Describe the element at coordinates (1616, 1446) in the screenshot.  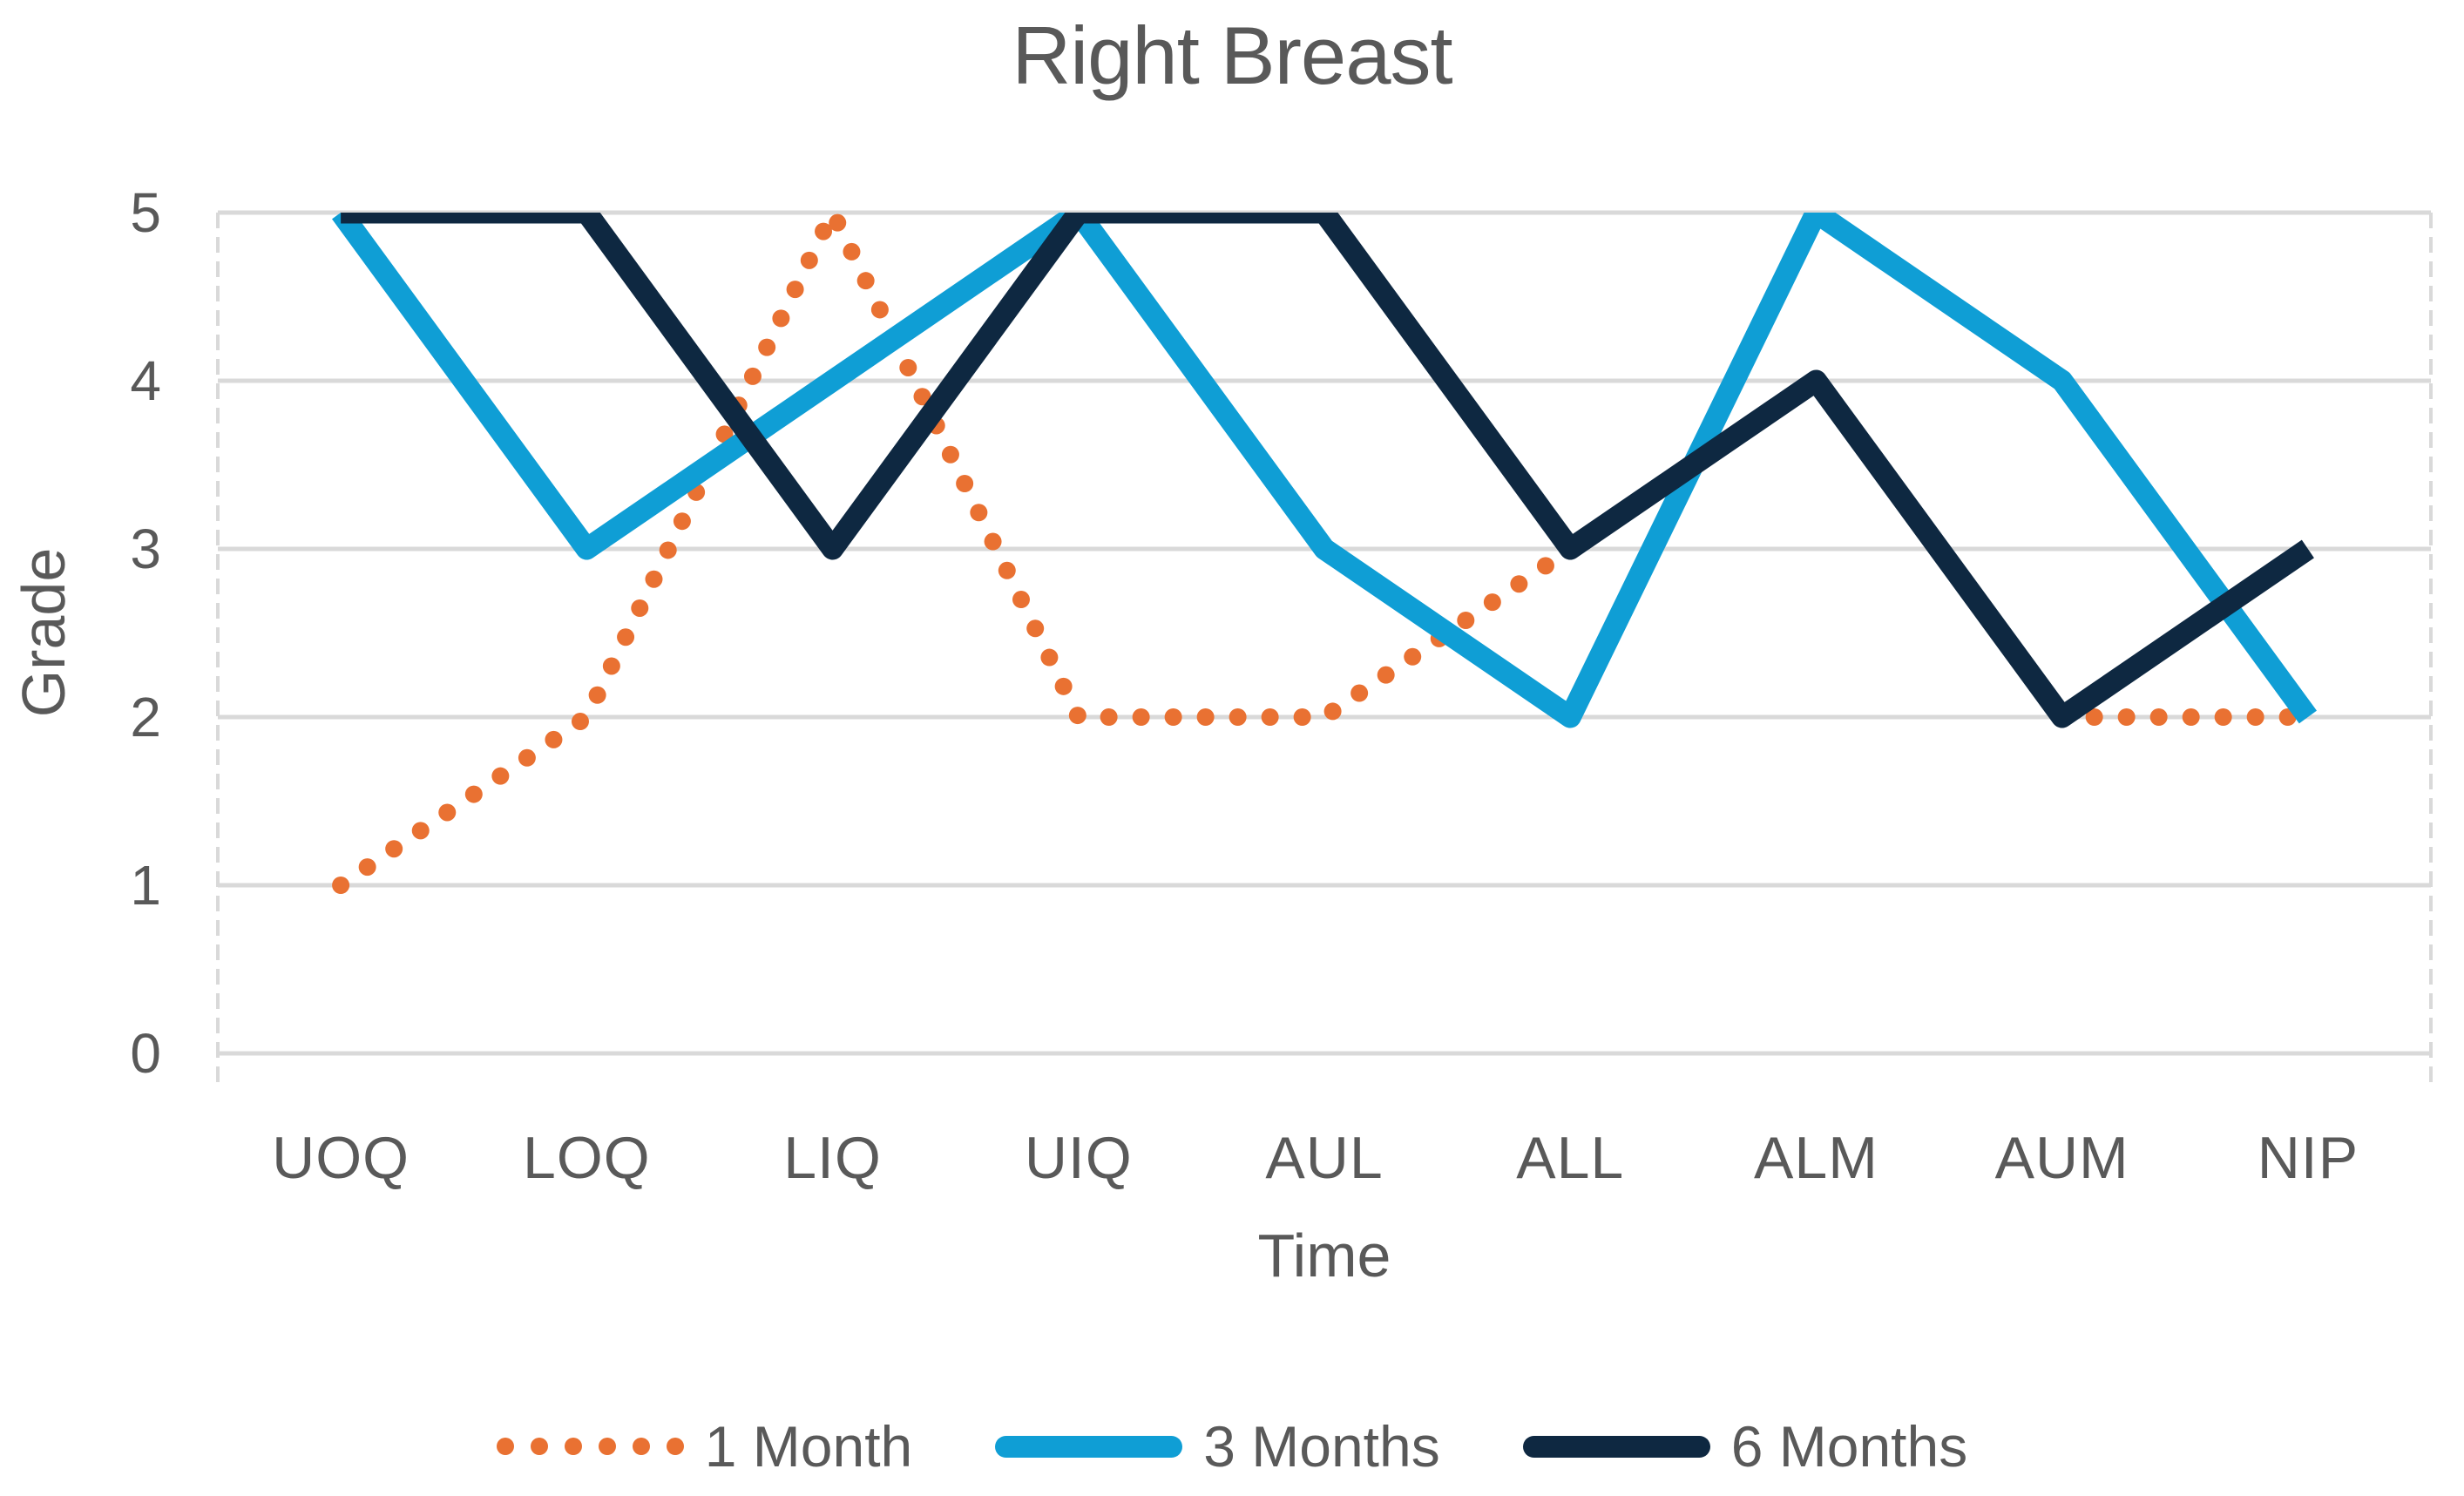
I see `legend-swatch-6-months` at that location.